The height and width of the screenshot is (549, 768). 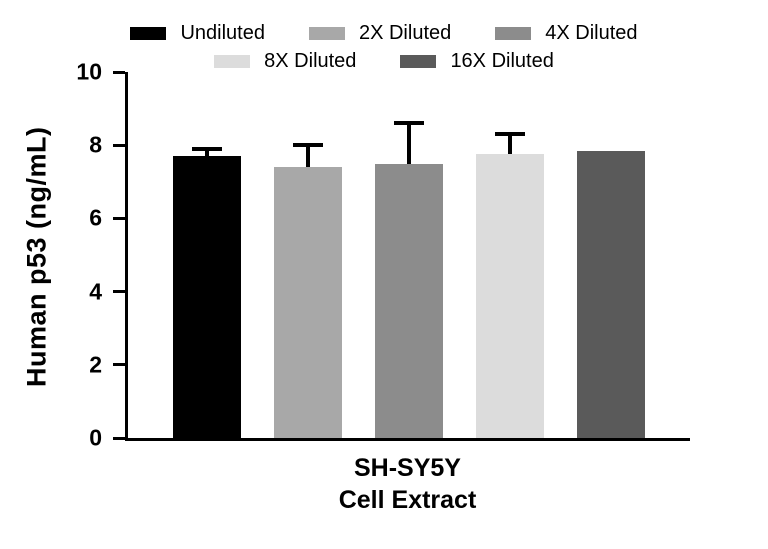 I want to click on error-bar-8x-diluted, so click(x=510, y=143).